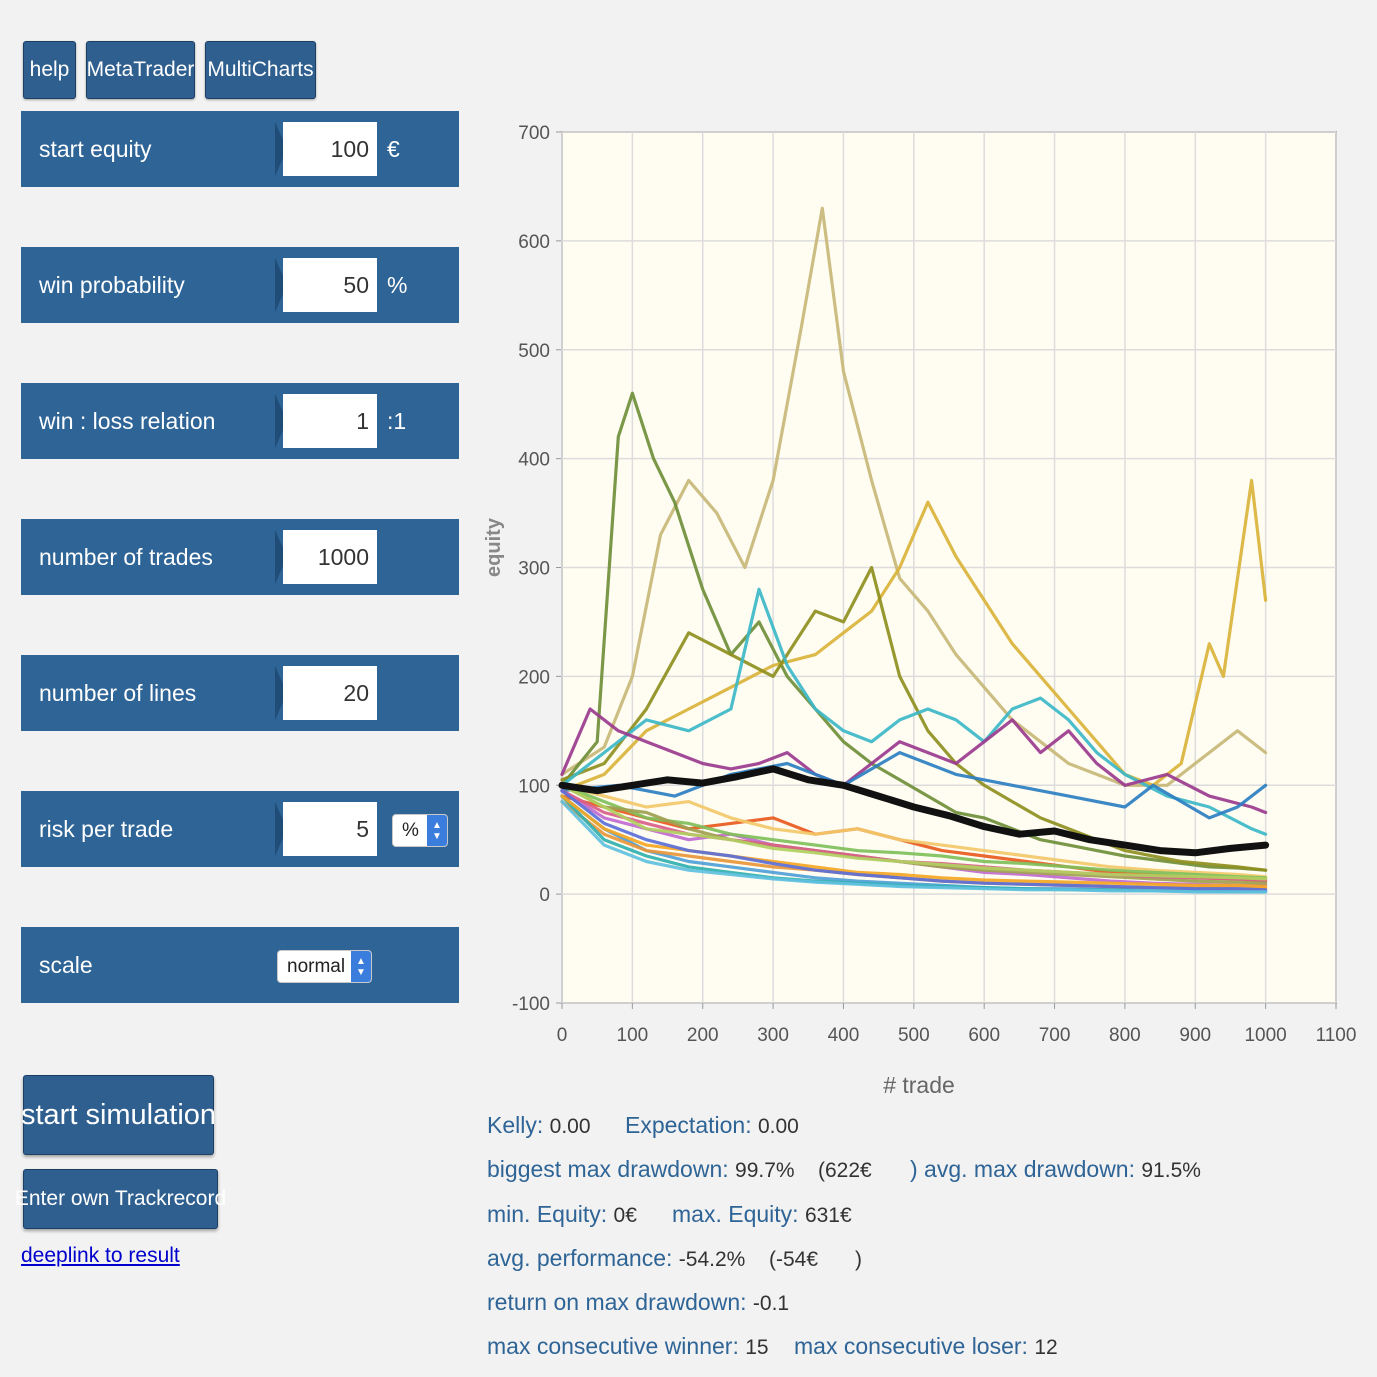 This screenshot has height=1377, width=1377. I want to click on win-probability-input, so click(330, 285).